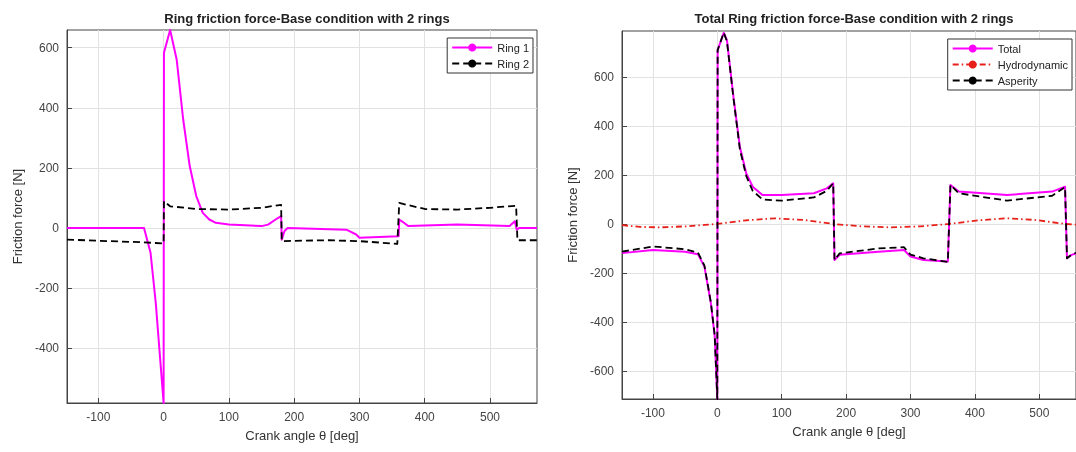  Describe the element at coordinates (513, 47) in the screenshot. I see `legend-label: Ring 1` at that location.